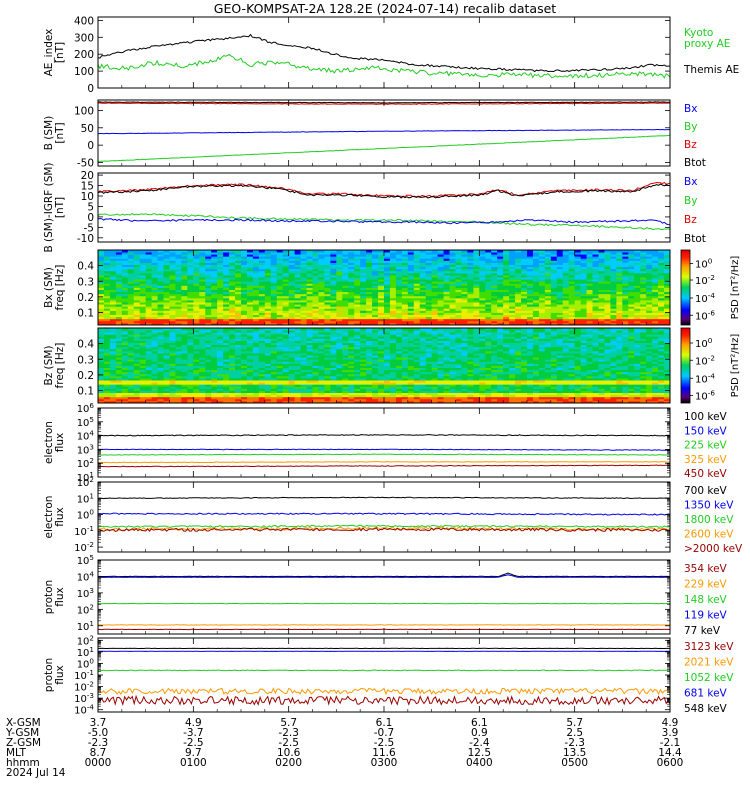  I want to click on ylabel-bigrf-1: [nT], so click(60, 207).